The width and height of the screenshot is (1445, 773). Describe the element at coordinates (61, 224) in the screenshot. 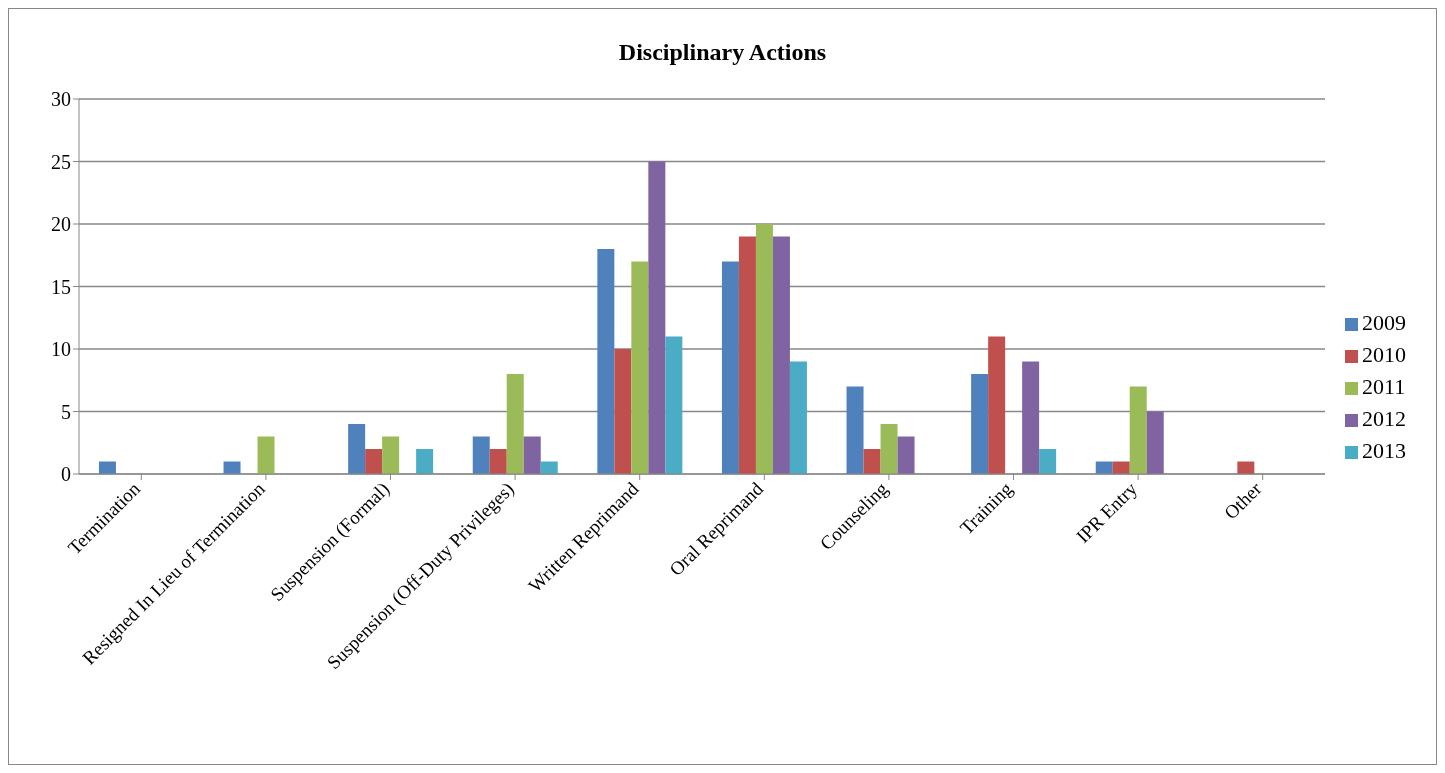

I see `y-tick-label: 20` at that location.